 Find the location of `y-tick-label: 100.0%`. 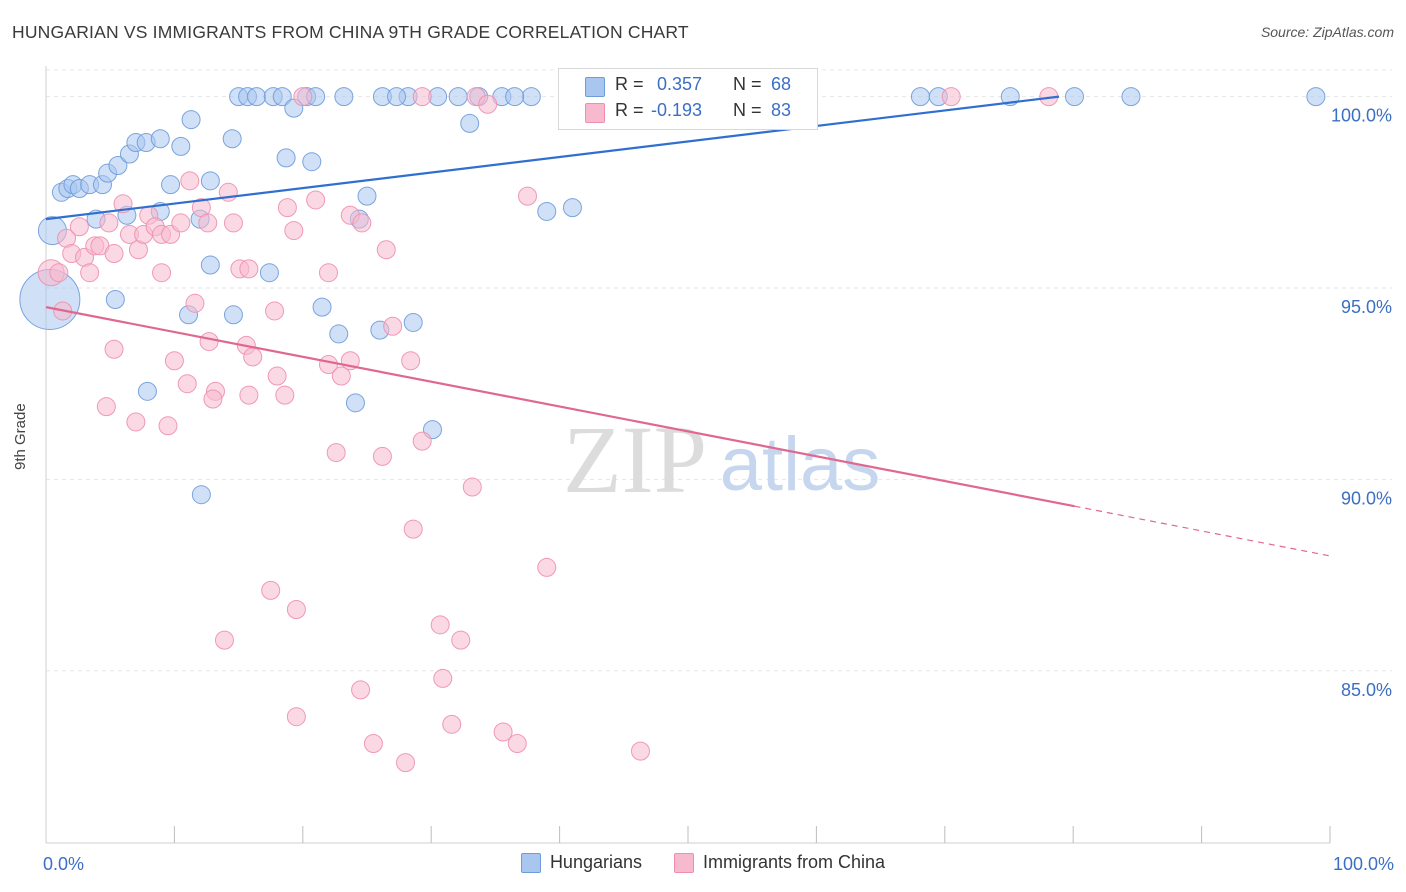

y-tick-label: 100.0% is located at coordinates (1361, 116).